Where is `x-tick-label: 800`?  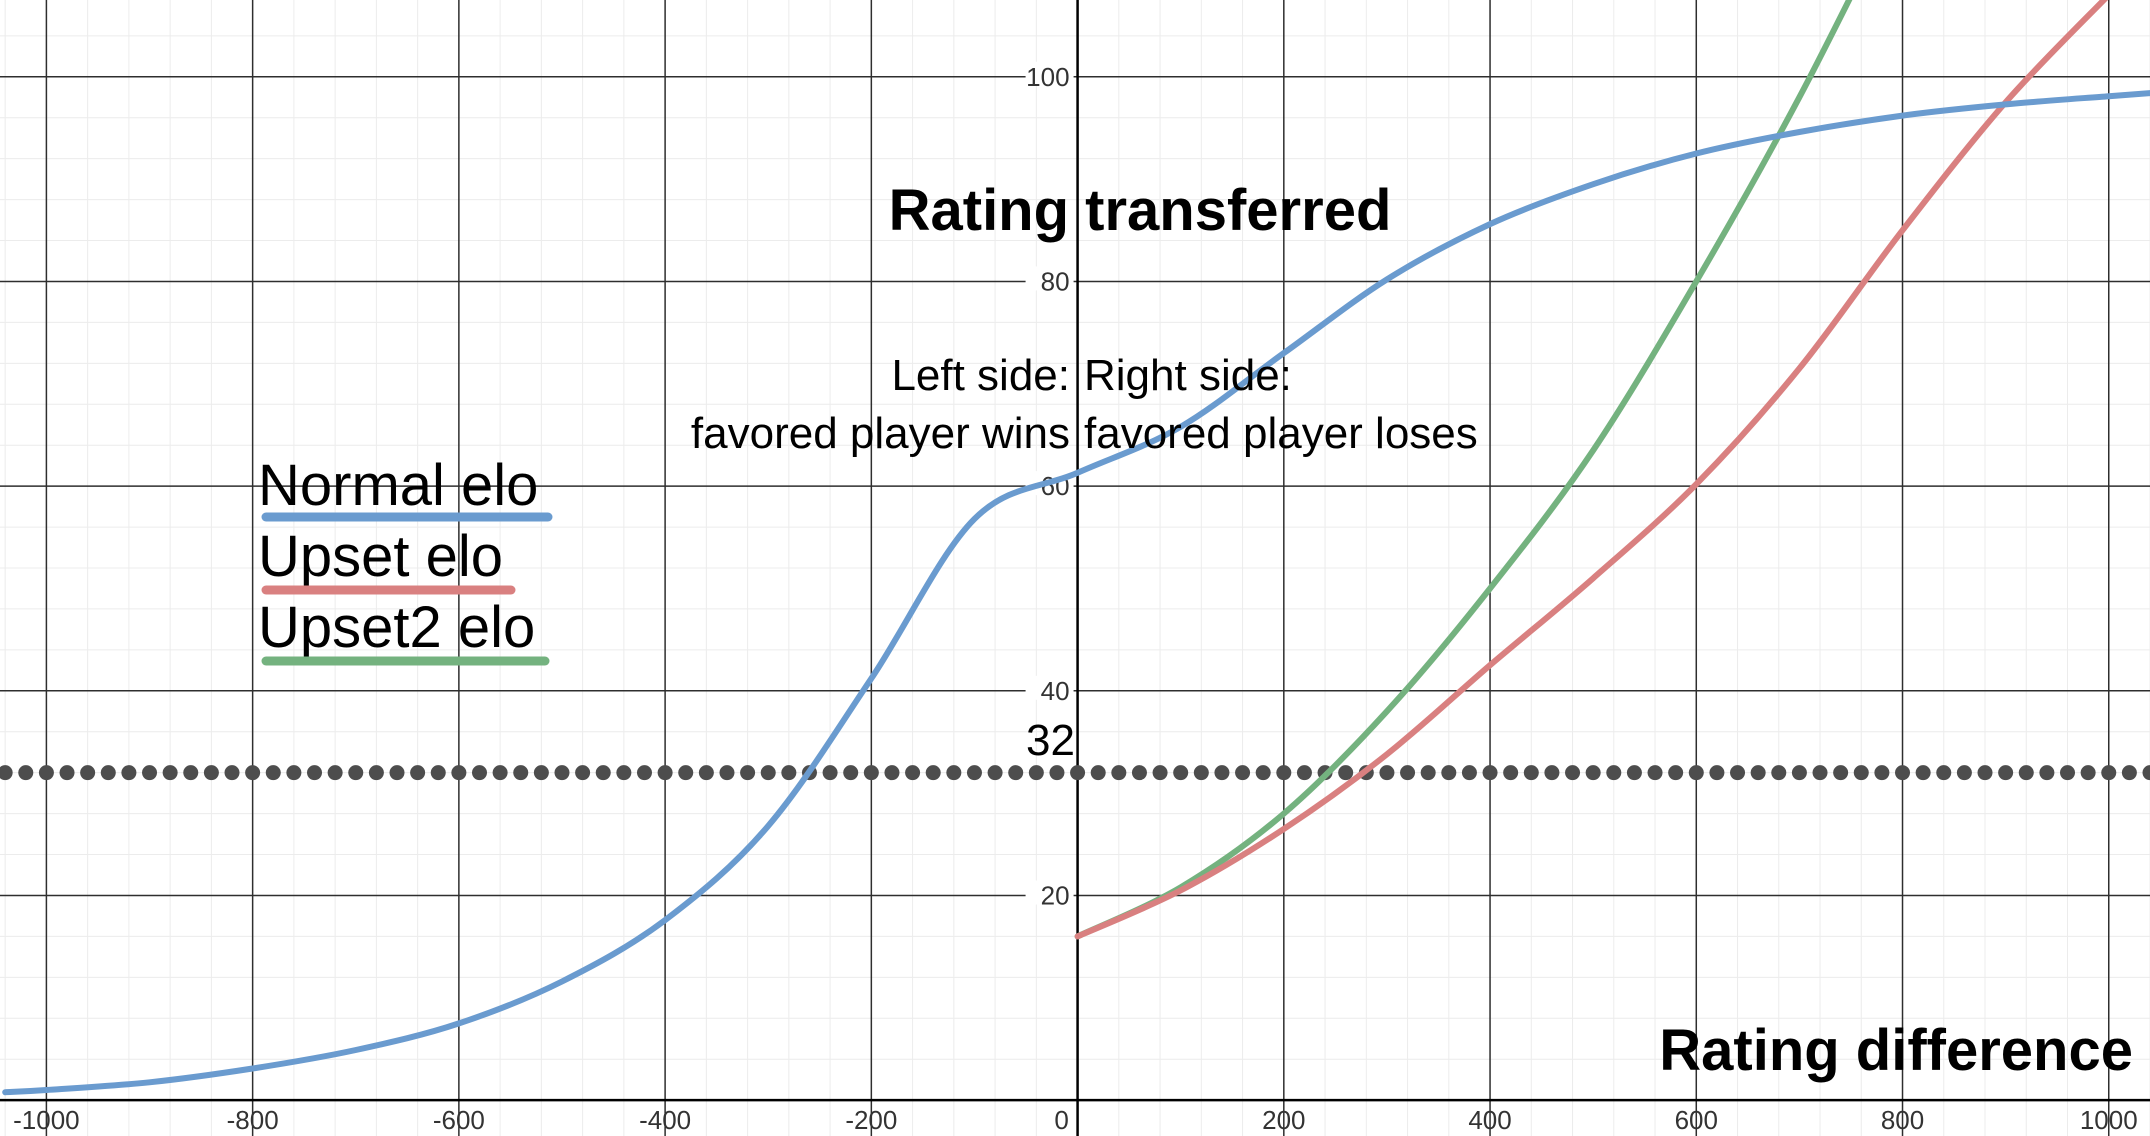
x-tick-label: 800 is located at coordinates (1902, 1120).